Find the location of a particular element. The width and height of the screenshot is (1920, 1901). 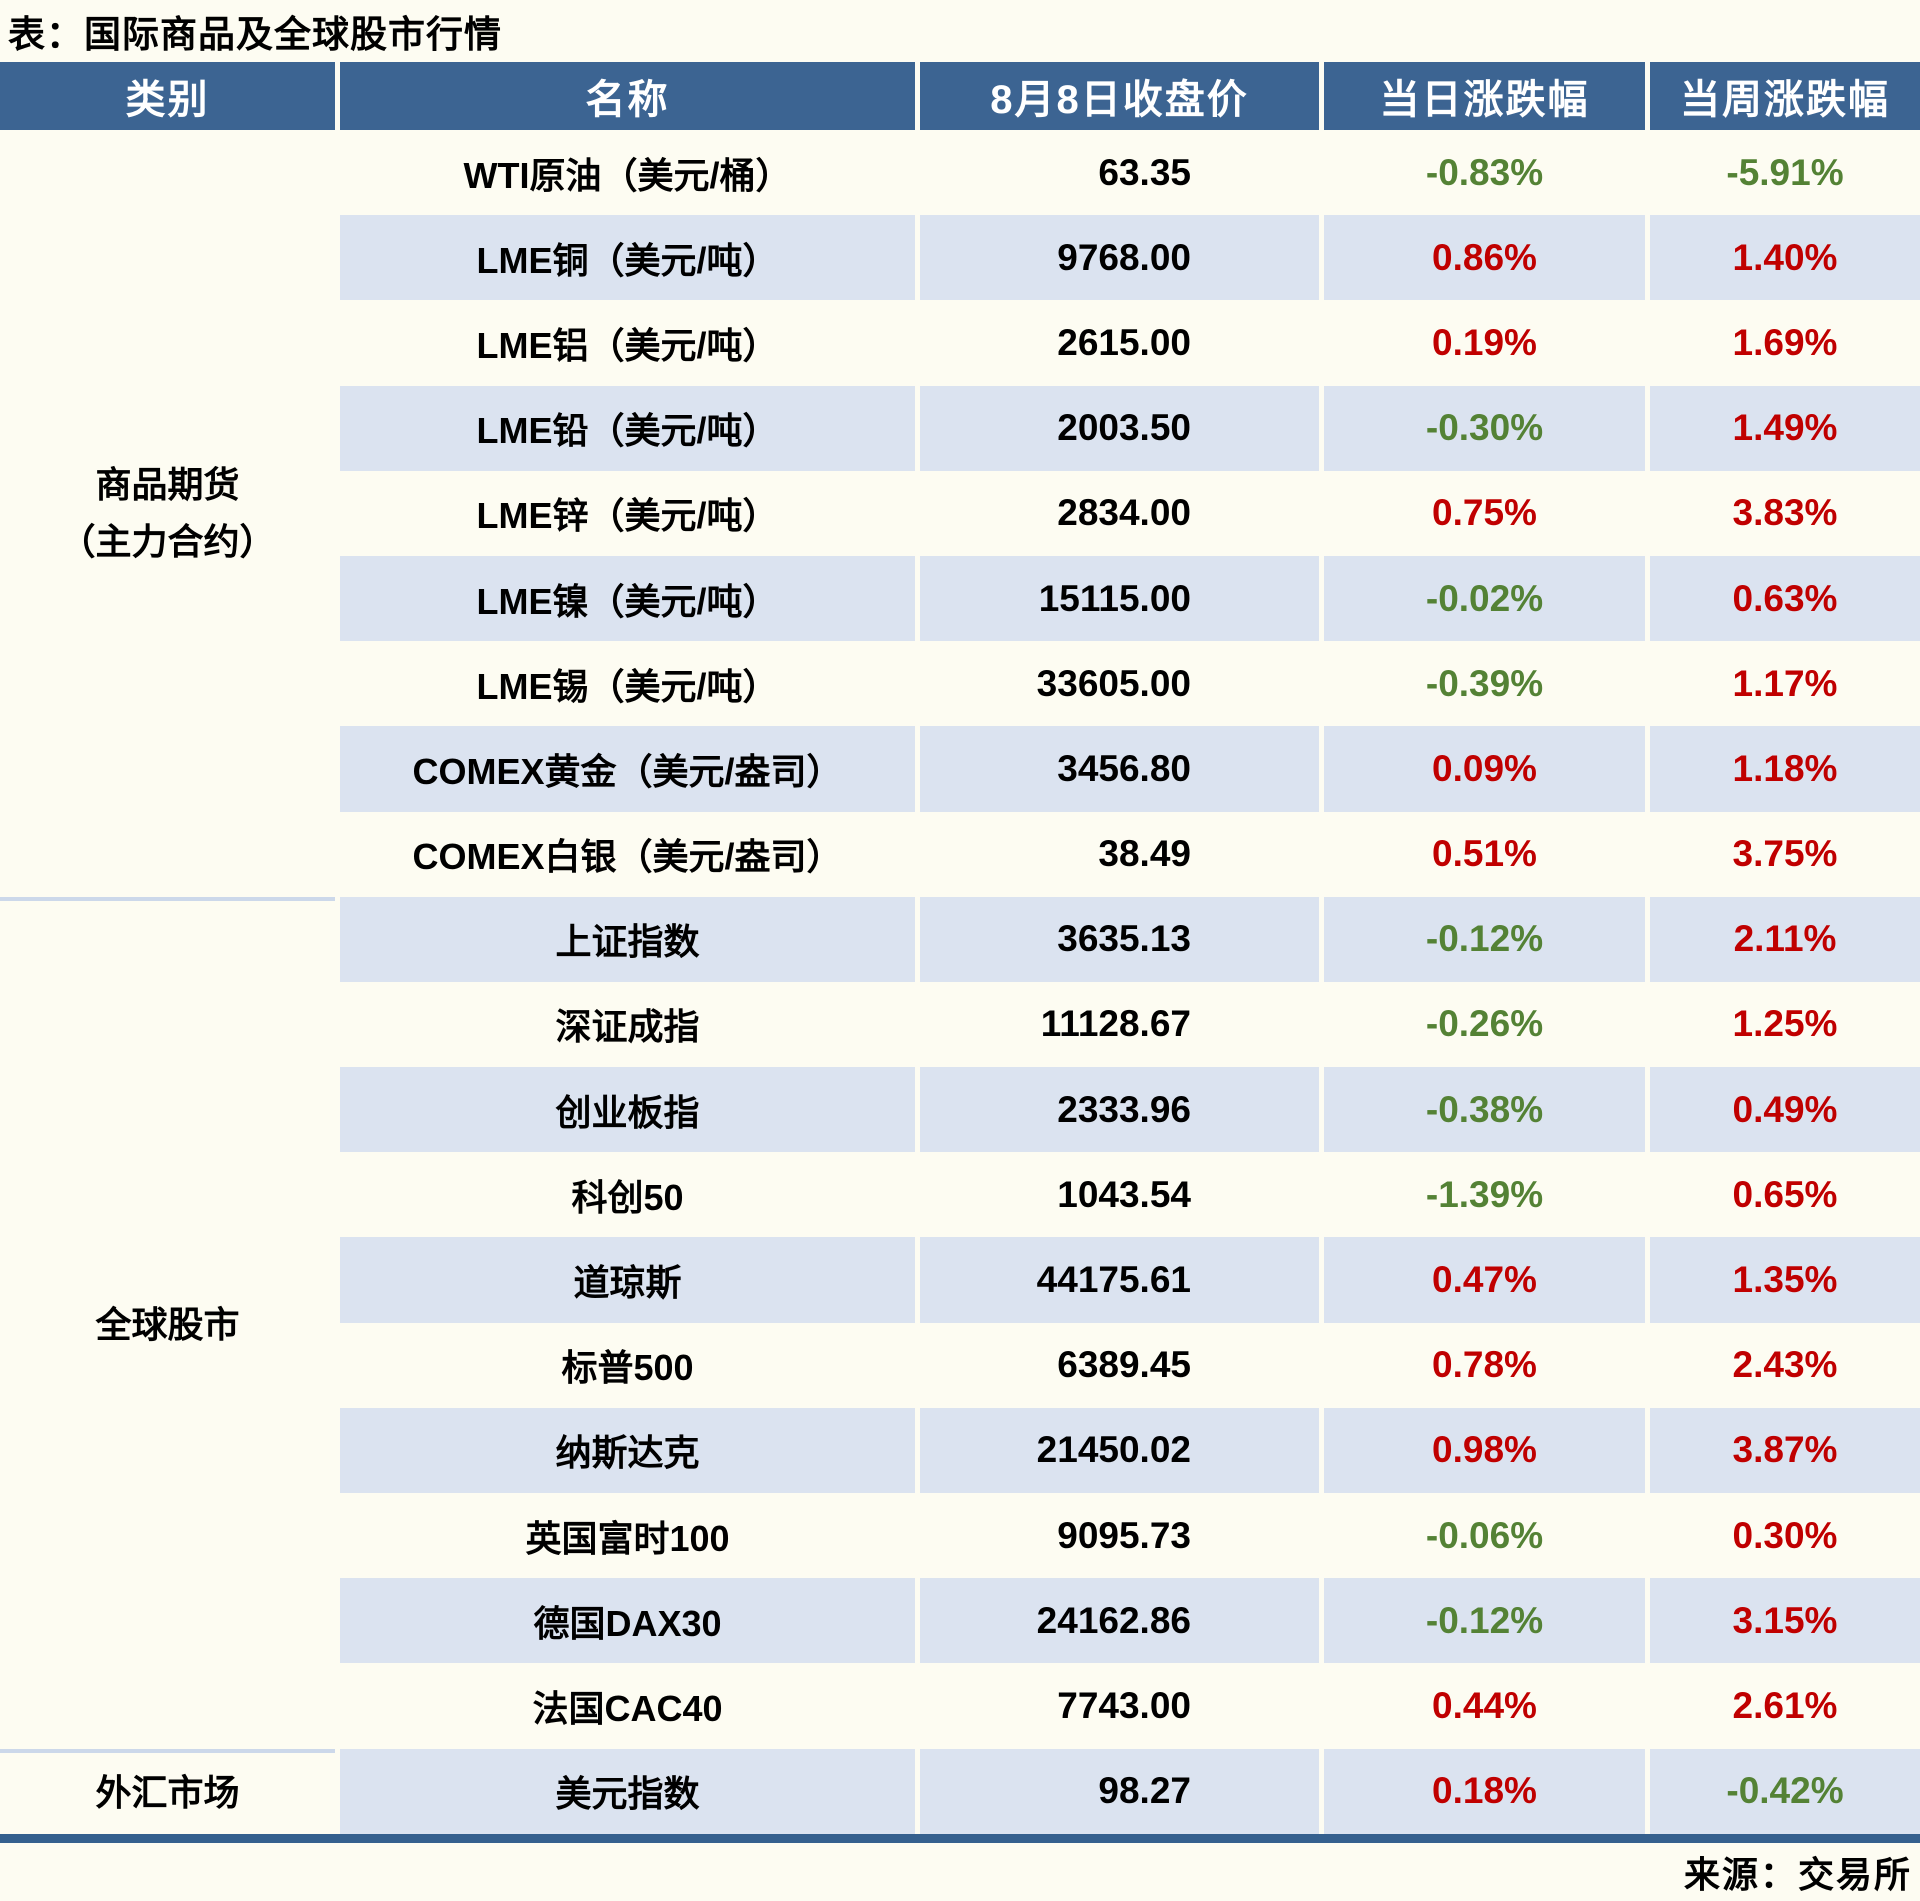

row-name: 美元指数 is located at coordinates (625, 1791).